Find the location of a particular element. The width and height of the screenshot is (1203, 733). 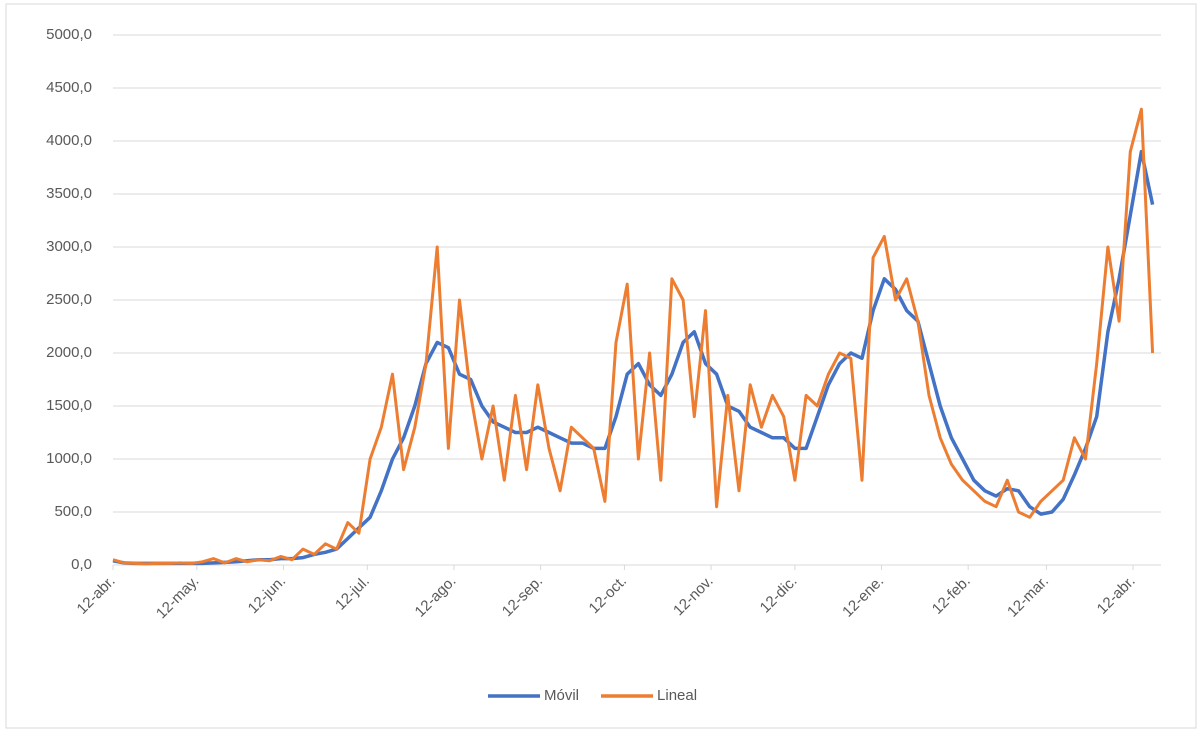

y-tick-label: 0,0 is located at coordinates (81, 564).